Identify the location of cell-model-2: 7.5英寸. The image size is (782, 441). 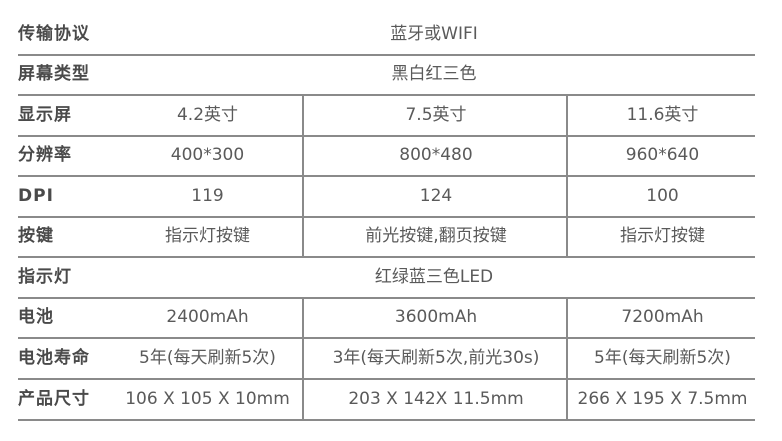
(435, 115).